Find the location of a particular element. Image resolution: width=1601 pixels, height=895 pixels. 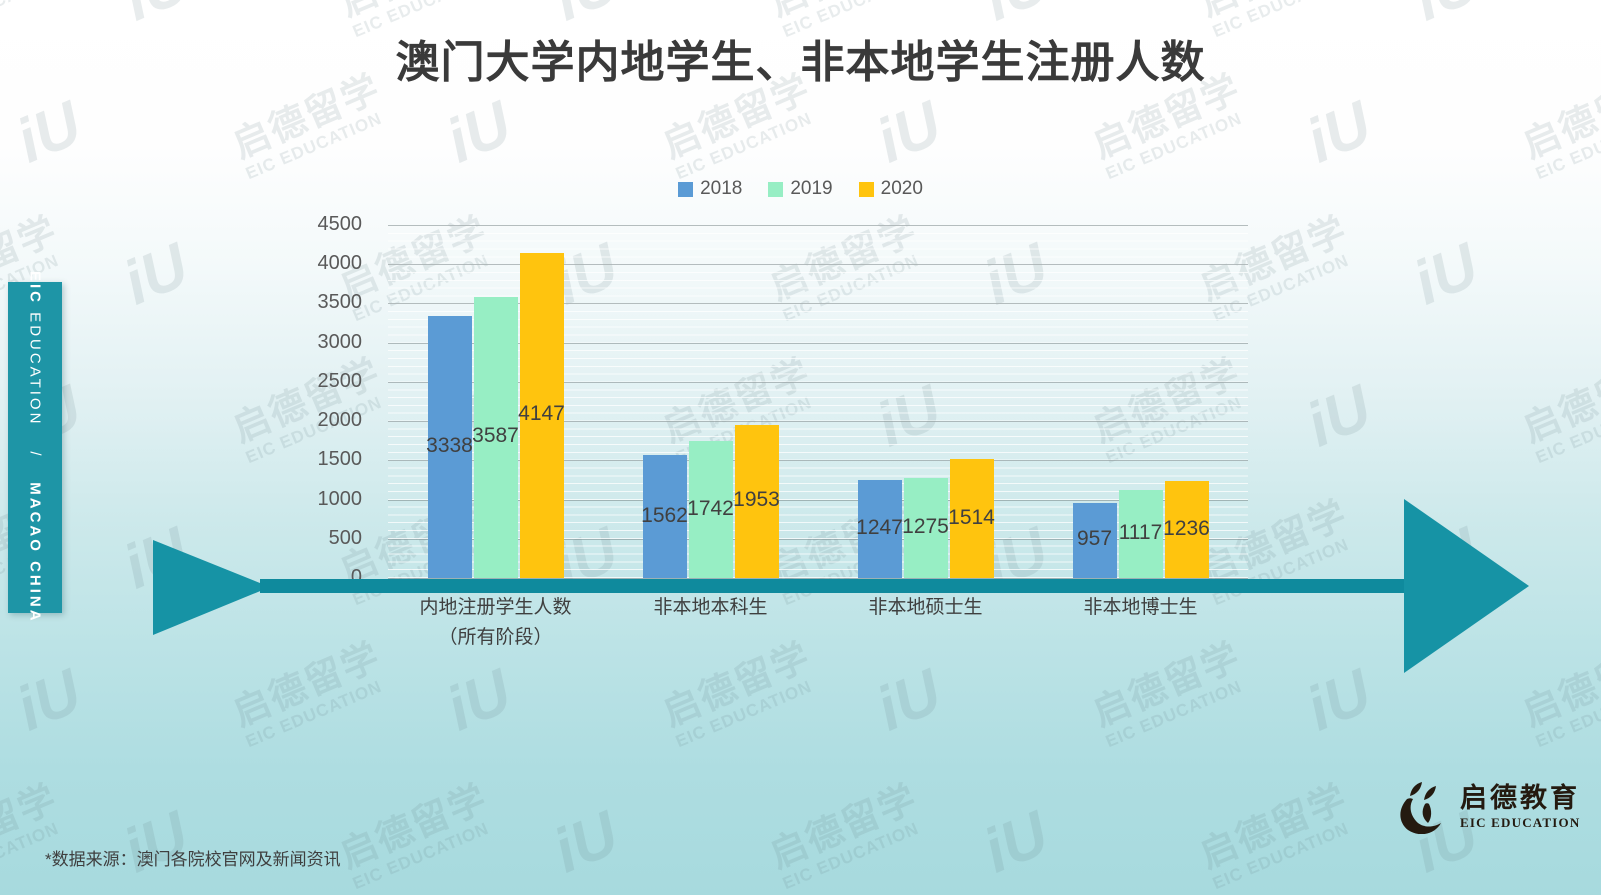

chart-legend: 2018 2019 2020 is located at coordinates (800, 189).